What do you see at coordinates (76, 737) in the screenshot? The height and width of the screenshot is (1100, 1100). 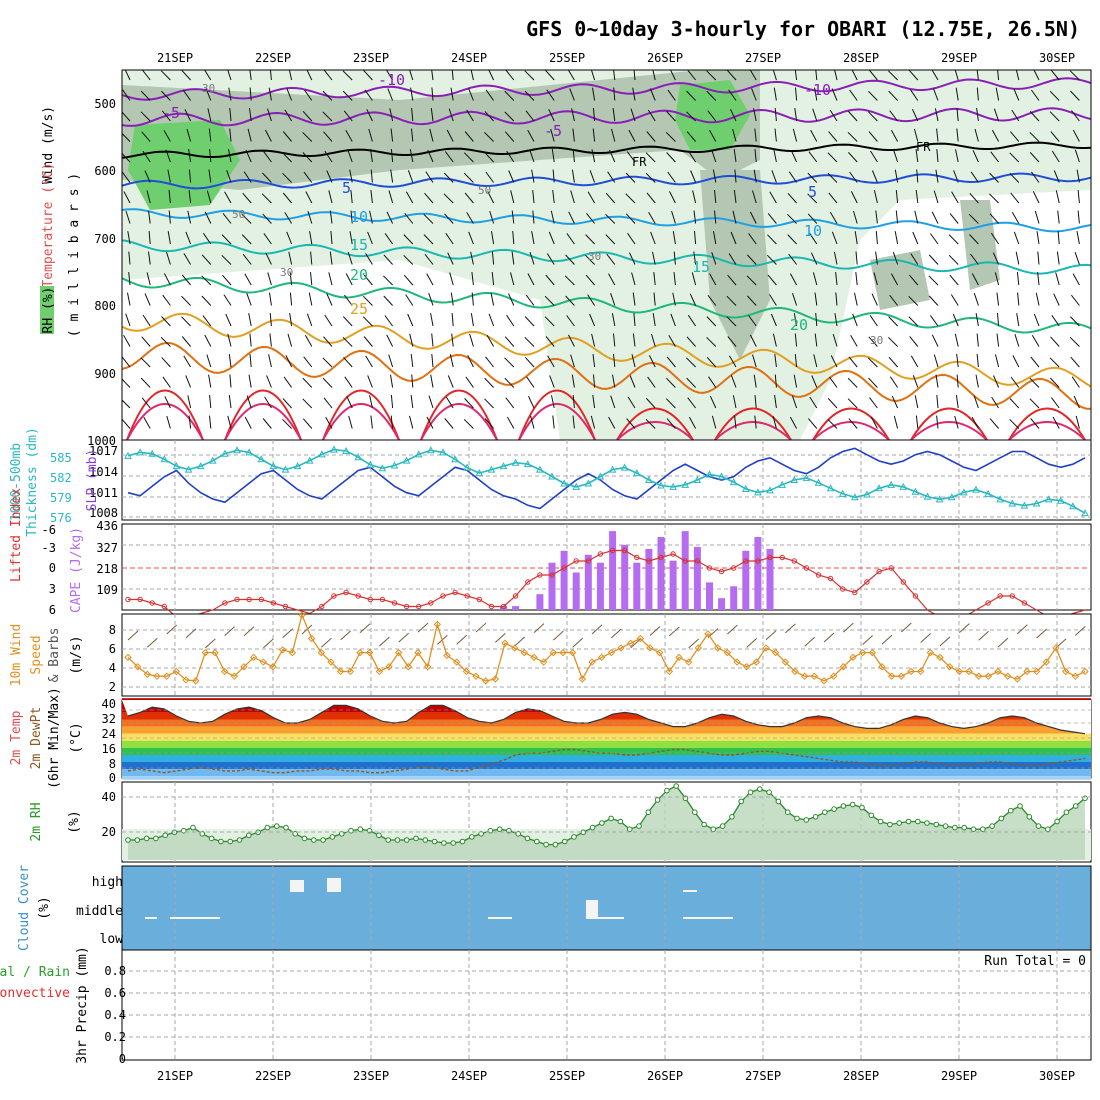 I see `axis-label-temp-units: (°C)` at bounding box center [76, 737].